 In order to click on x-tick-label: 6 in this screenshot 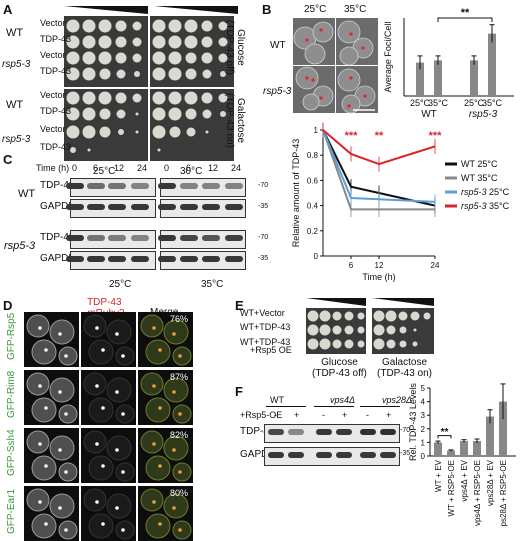, I will do `click(351, 265)`.